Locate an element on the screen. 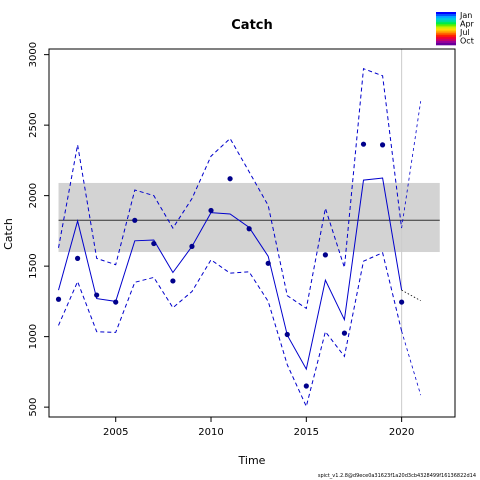 The height and width of the screenshot is (480, 480). x-tick-label: 2015 is located at coordinates (306, 432).